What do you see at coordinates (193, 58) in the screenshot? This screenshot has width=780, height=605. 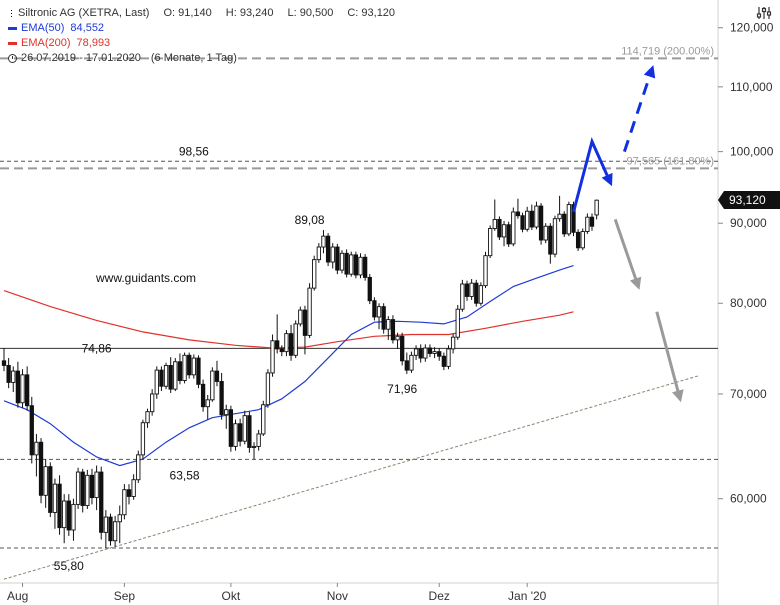 I see `legend-period-detail: (6 Monate, 1 Tag)` at bounding box center [193, 58].